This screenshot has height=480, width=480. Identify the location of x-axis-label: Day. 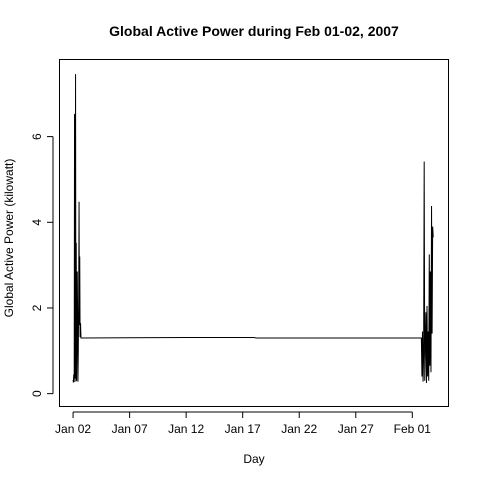
(253, 459).